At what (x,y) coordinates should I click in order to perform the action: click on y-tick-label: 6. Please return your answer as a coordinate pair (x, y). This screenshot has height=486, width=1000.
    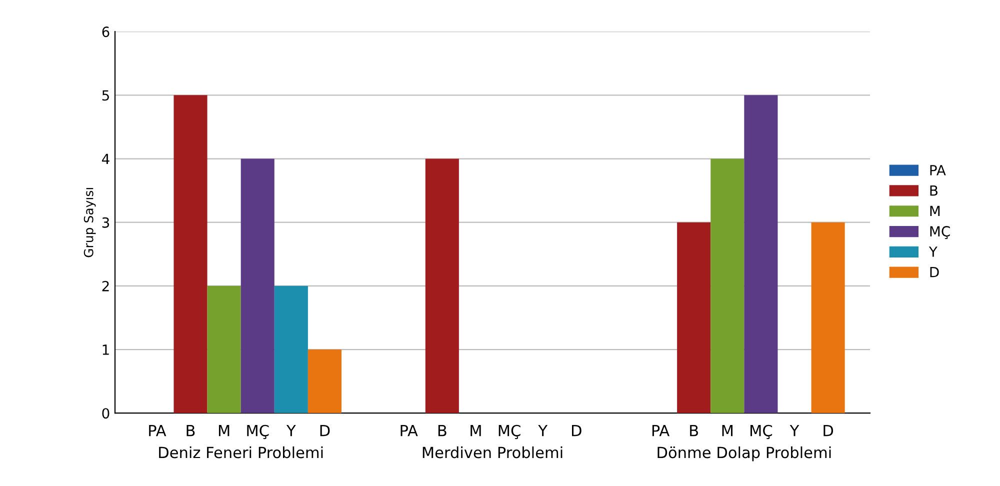
    Looking at the image, I should click on (106, 32).